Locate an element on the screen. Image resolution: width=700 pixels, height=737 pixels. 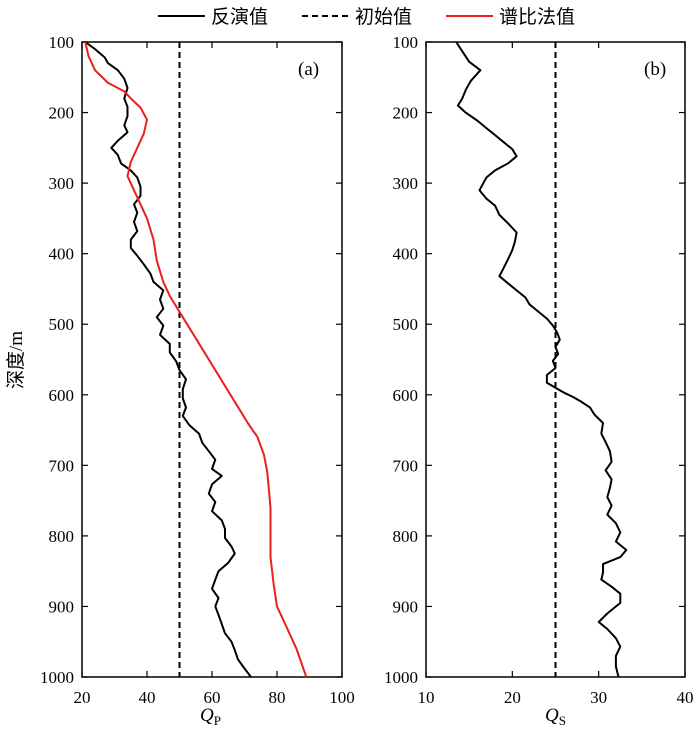
panel-a-y-tick-label: 300 is located at coordinates (62, 183).